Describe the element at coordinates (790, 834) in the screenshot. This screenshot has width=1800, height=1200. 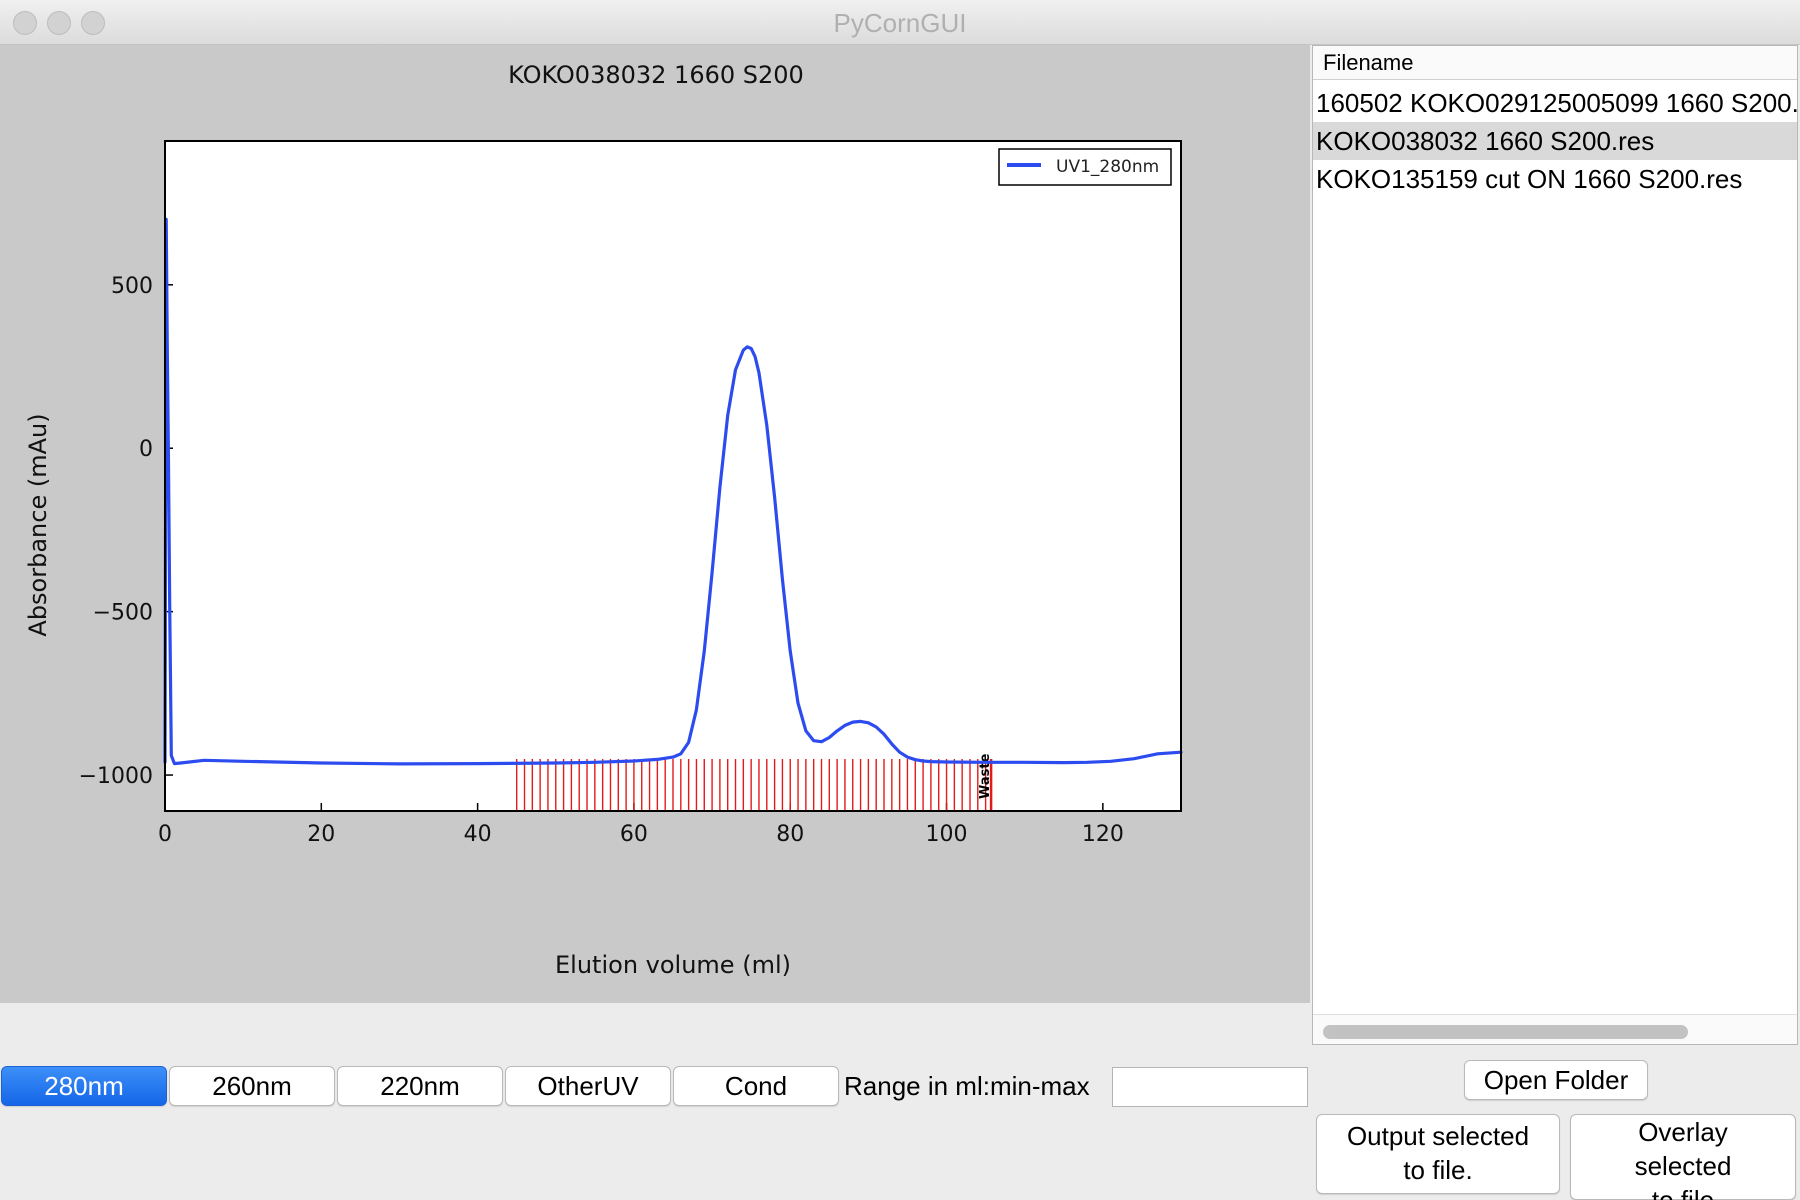
I see `x-tick-label: 80` at that location.